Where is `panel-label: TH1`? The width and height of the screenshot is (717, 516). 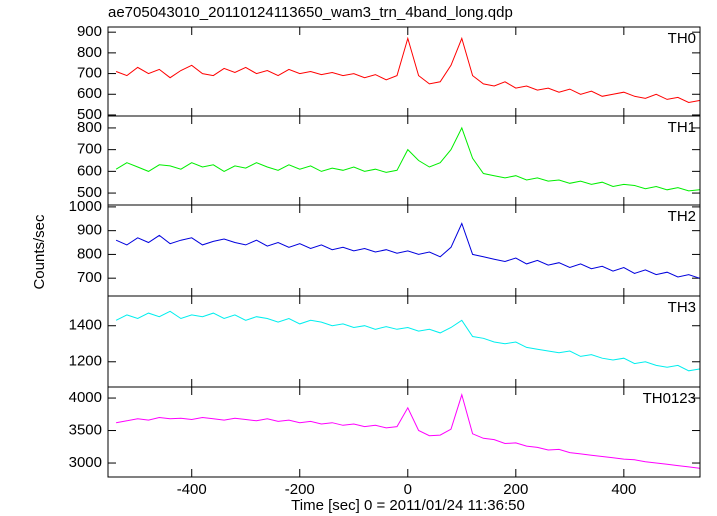 panel-label: TH1 is located at coordinates (682, 127).